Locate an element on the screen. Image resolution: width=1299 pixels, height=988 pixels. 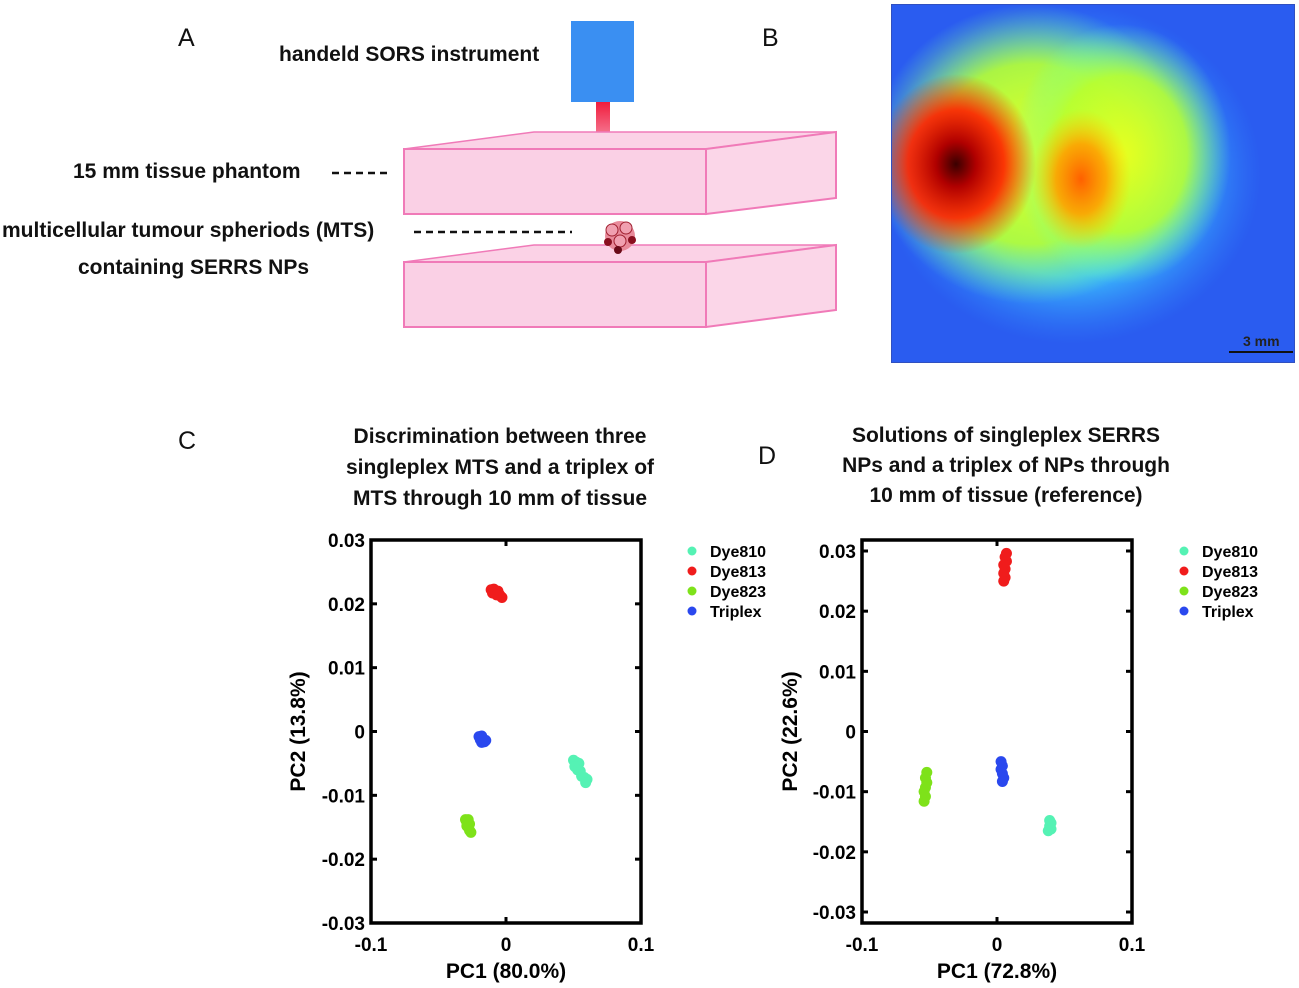
panel-b-letter: B is located at coordinates (770, 38).